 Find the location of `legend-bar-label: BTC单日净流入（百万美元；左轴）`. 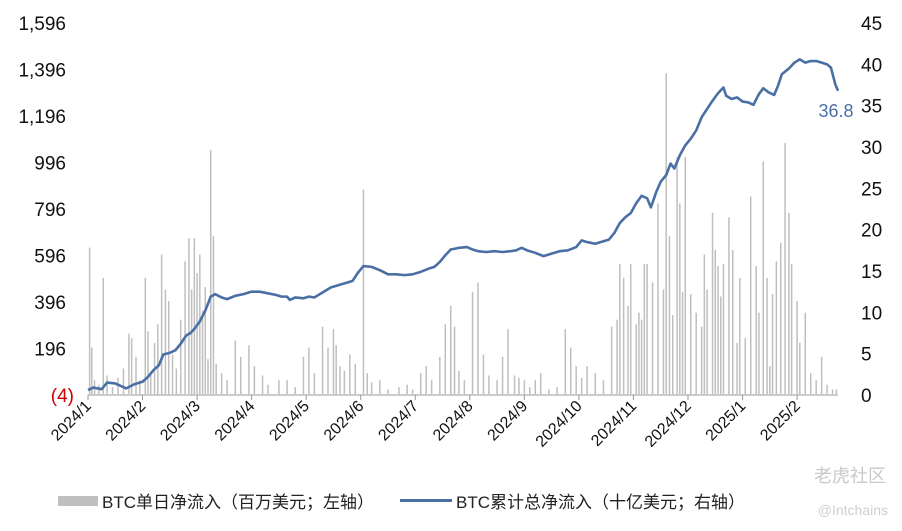

legend-bar-label: BTC单日净流入（百万美元；左轴） is located at coordinates (238, 502).